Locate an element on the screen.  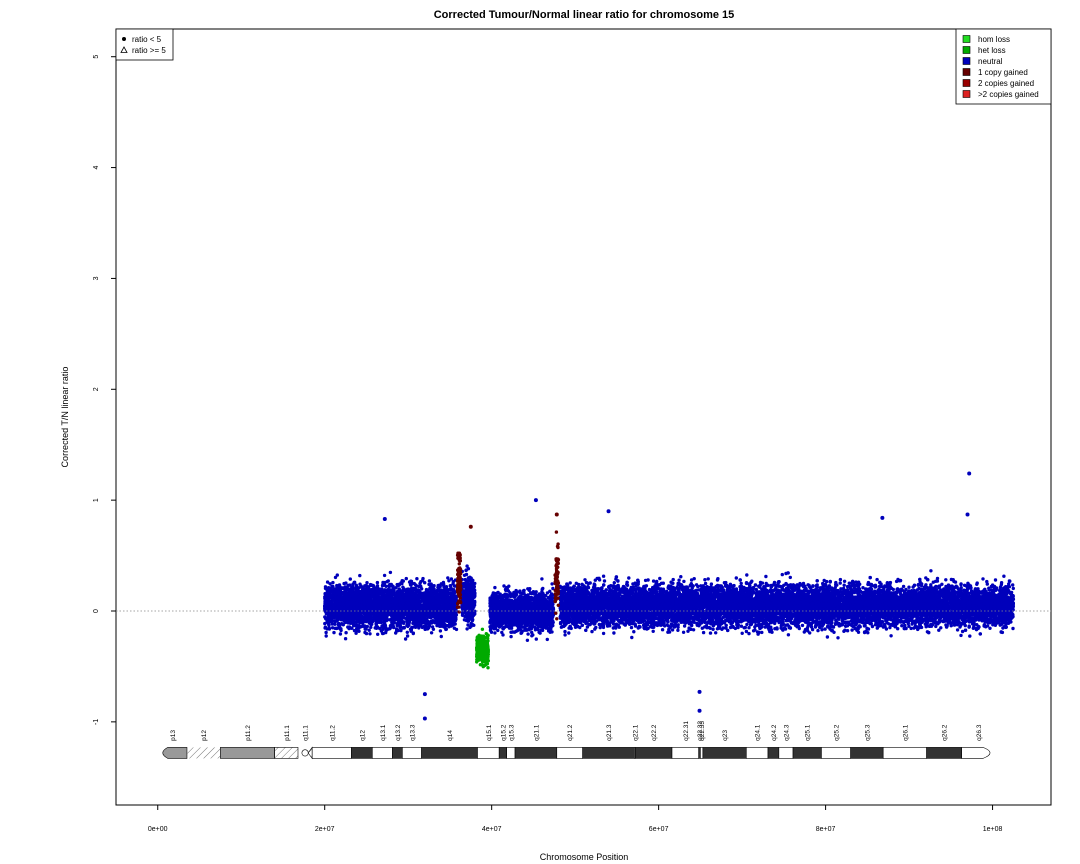
x-tick-label: 1e+08 is located at coordinates (993, 829).